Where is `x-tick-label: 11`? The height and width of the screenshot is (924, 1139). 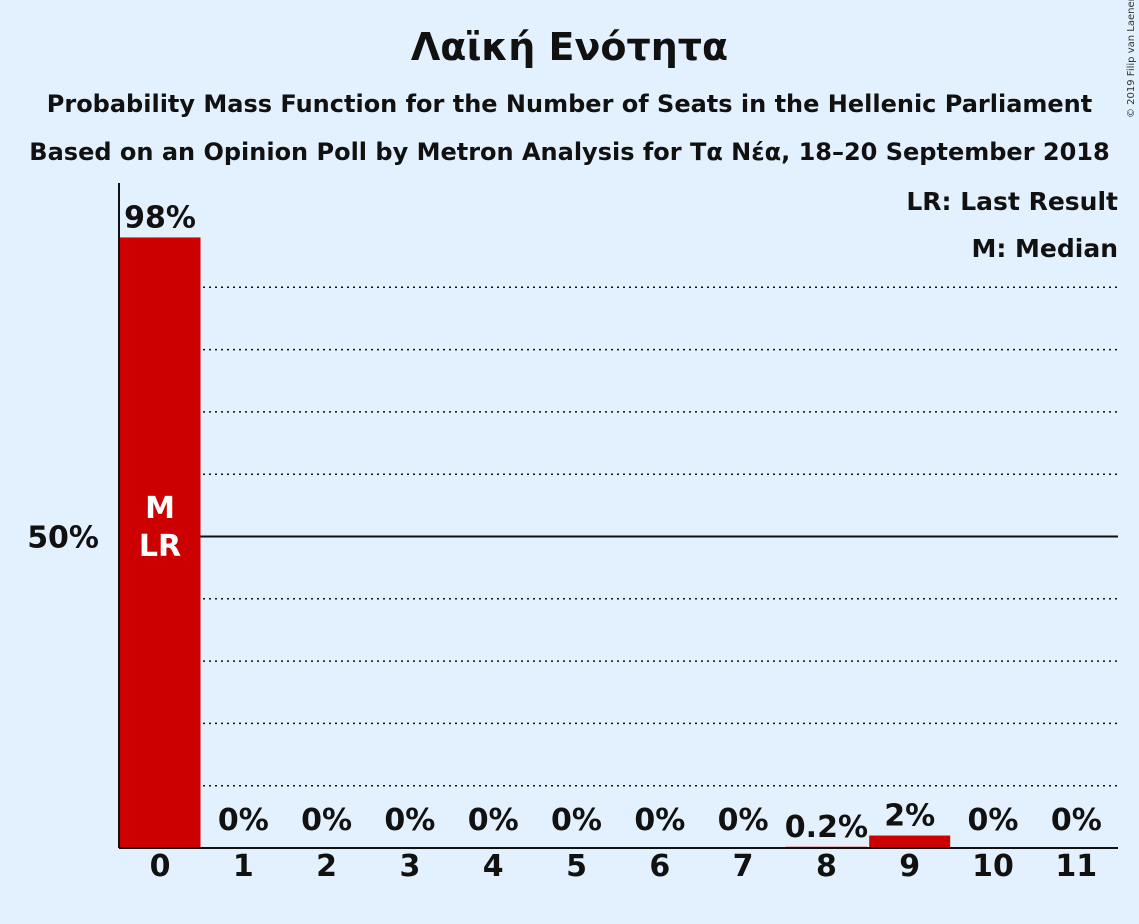 x-tick-label: 11 is located at coordinates (1076, 866).